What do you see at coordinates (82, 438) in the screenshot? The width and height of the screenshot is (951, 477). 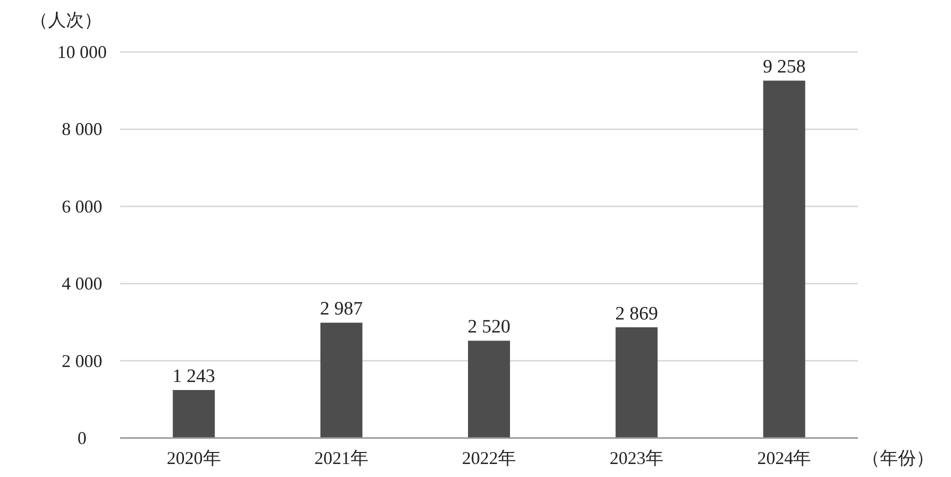 I see `y-tick-label: 0` at bounding box center [82, 438].